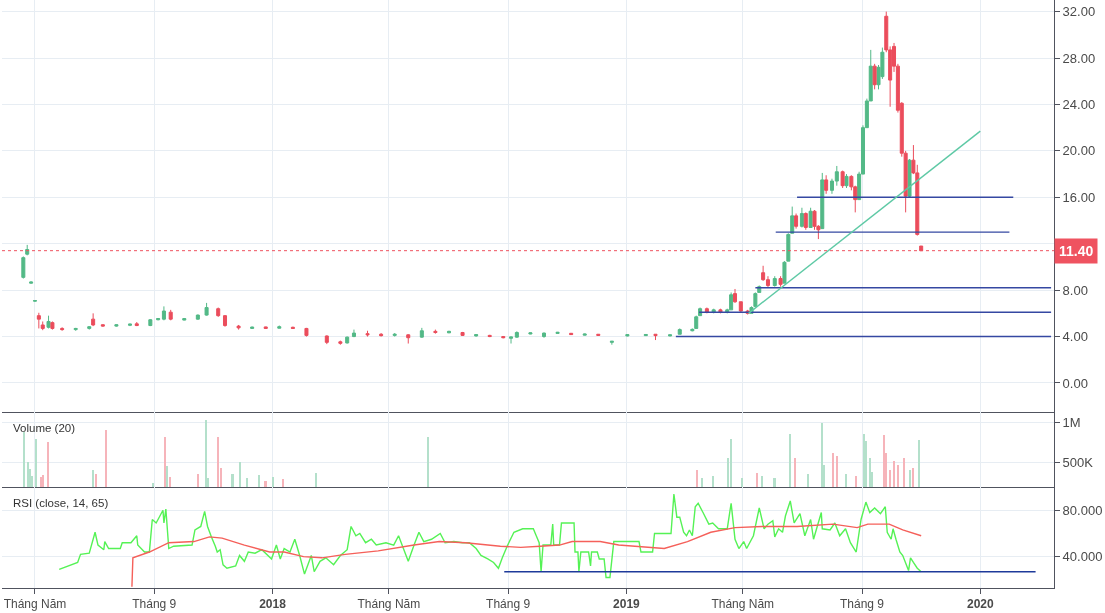  I want to click on y-tick-label: 32.00, so click(1079, 12).